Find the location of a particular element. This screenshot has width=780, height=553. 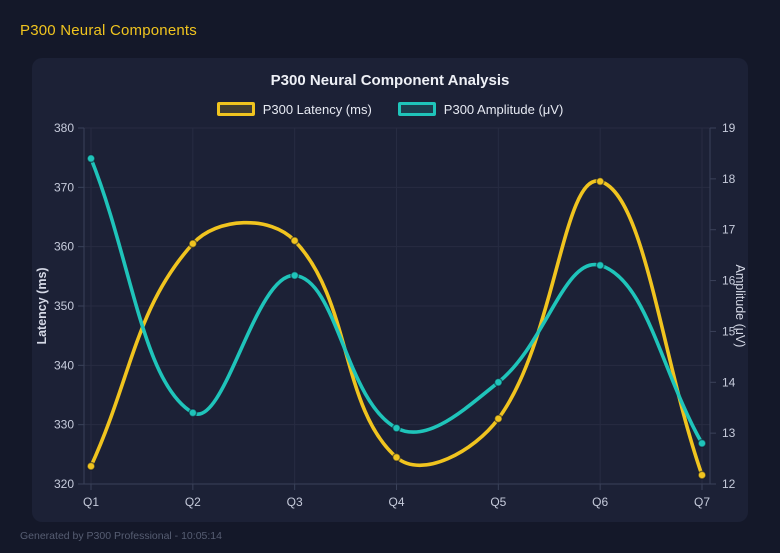

legend-item-latency: P300 Latency (ms) is located at coordinates (294, 109).